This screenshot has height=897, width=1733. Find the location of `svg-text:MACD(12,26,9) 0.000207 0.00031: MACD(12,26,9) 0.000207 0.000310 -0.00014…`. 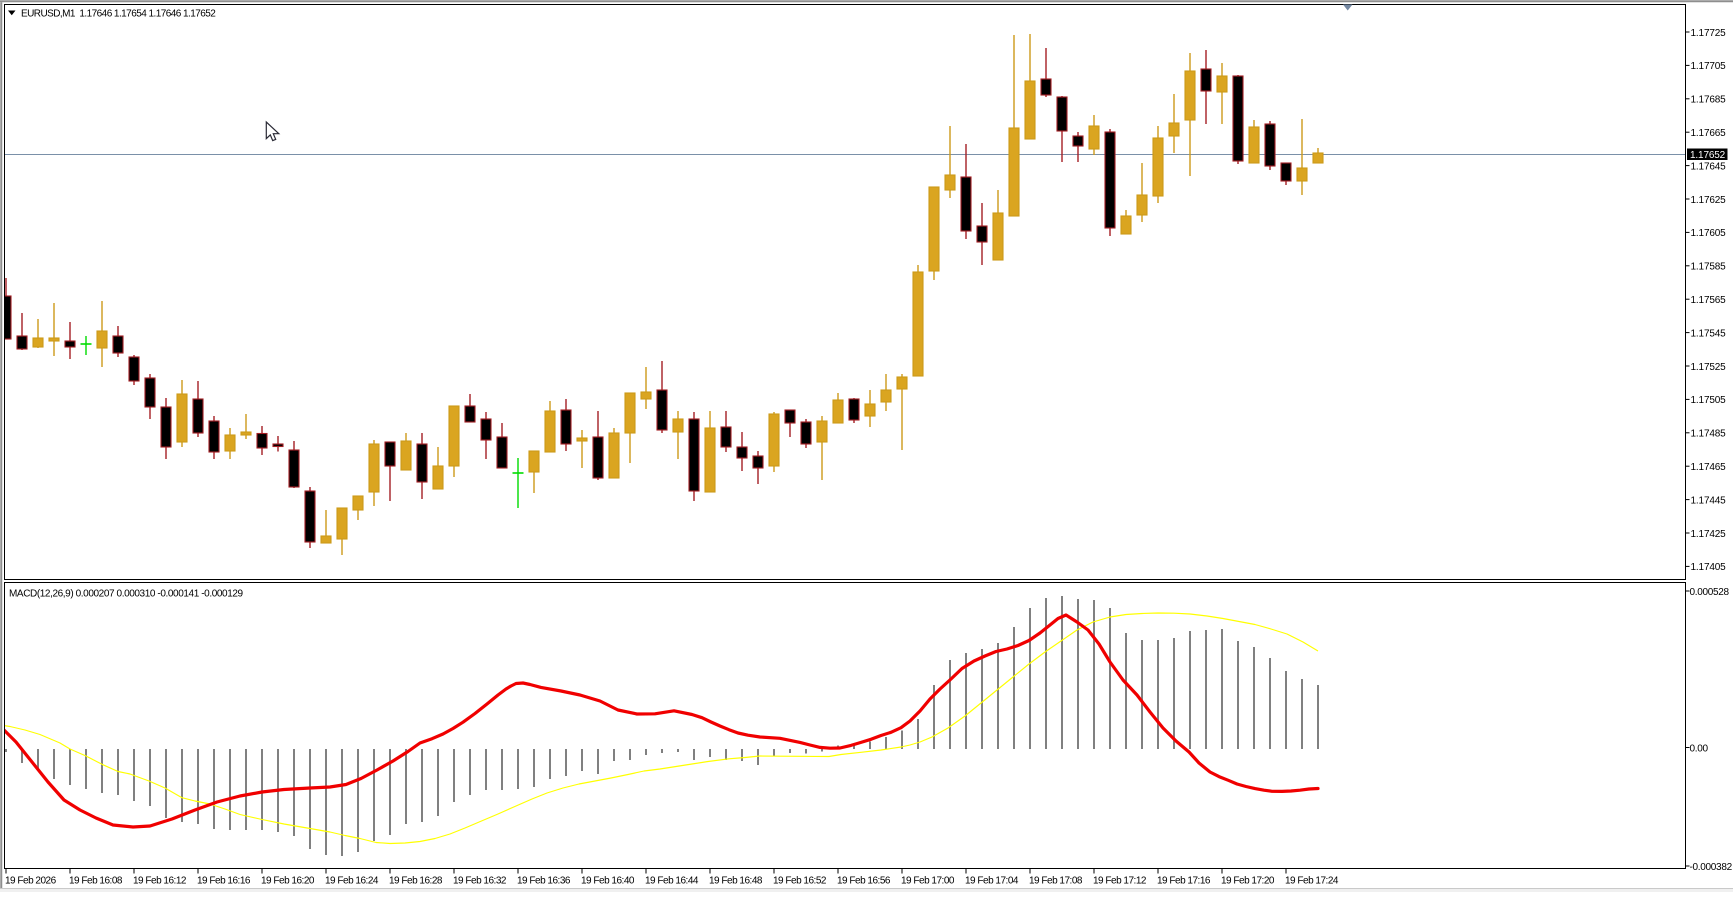

svg-text:MACD(12,26,9) 0.000207 0.00031: MACD(12,26,9) 0.000207 0.000310 -0.00014… is located at coordinates (126, 594).